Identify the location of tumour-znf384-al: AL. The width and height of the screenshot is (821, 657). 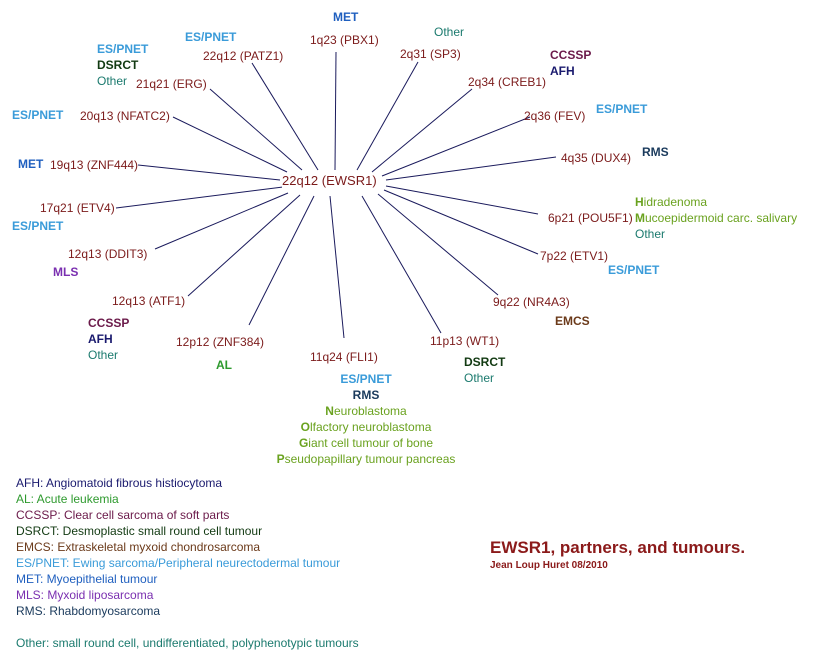
(224, 365).